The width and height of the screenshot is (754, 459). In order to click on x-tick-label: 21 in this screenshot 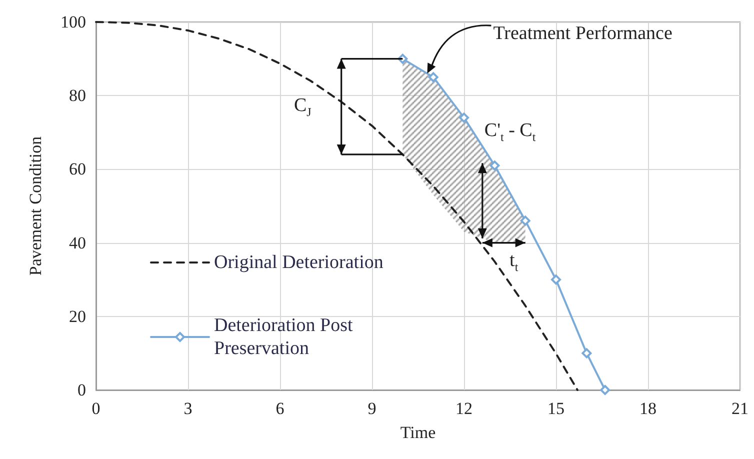, I will do `click(740, 408)`.